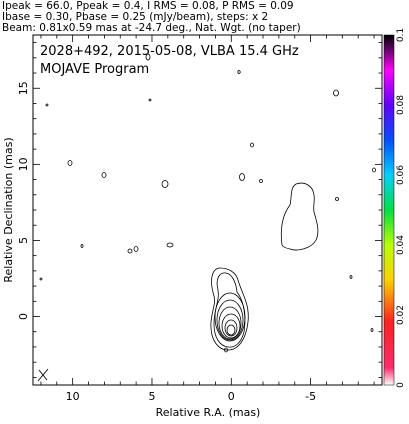 The width and height of the screenshot is (409, 424). Describe the element at coordinates (401, 35) in the screenshot. I see `colorbar-tick-label: 0.1` at that location.